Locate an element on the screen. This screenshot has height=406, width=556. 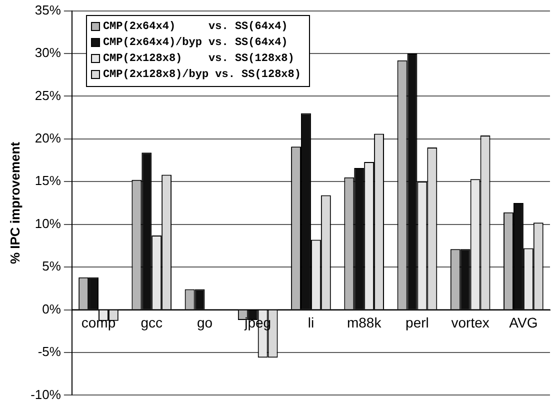
legend-label: CMP(2x64x4)/byp vs. SS(64x4) is located at coordinates (195, 43).